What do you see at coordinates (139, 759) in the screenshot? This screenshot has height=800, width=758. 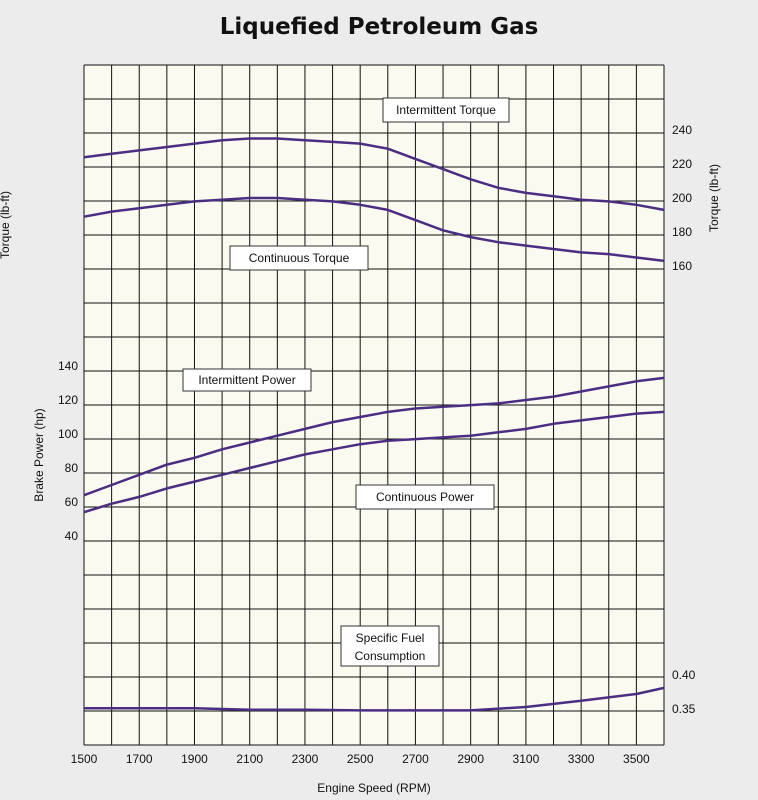 I see `x-tick-label: 1700` at bounding box center [139, 759].